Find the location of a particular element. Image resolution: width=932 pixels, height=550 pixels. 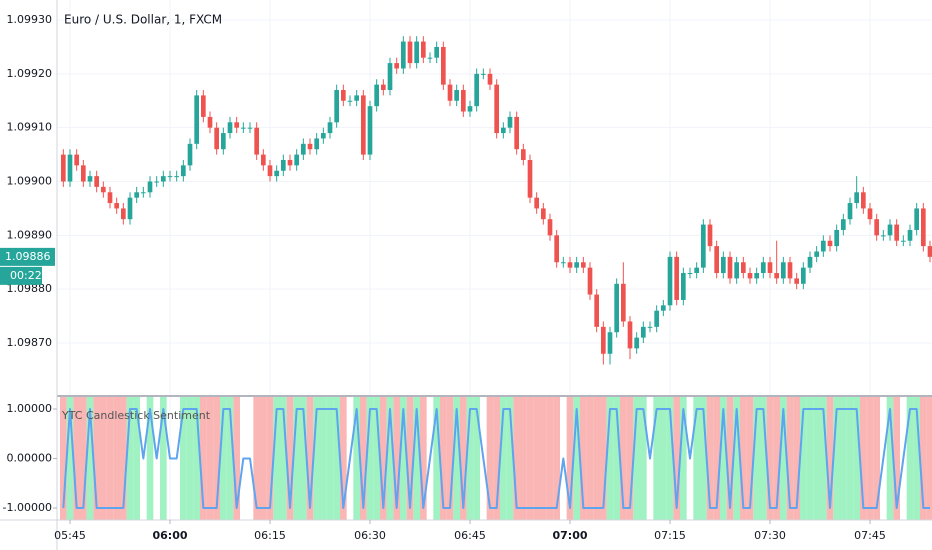

y-tick-label: 1.09920 is located at coordinates (30, 73).